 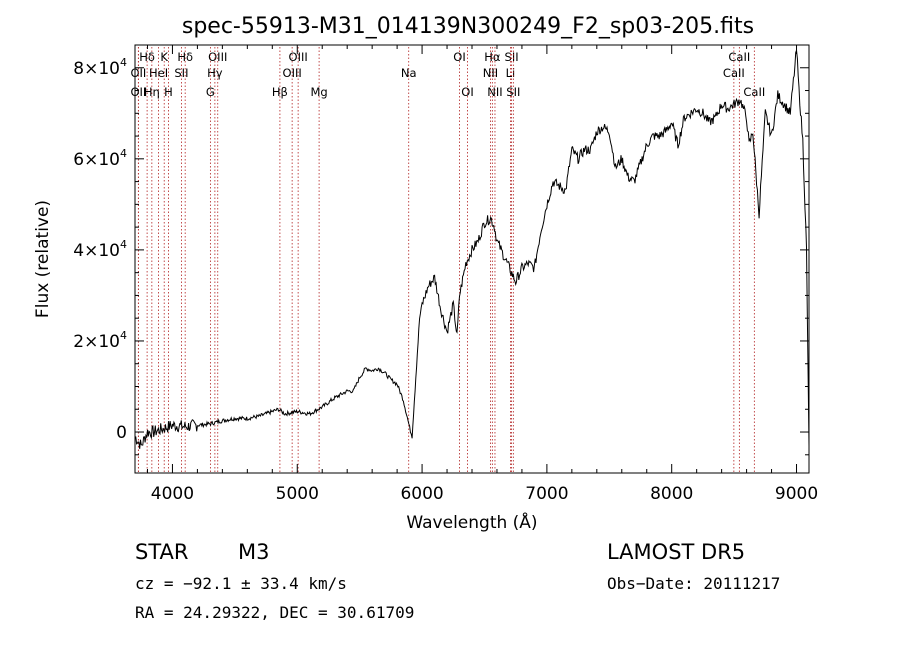 I want to click on observation-date: Obs−Date: 20111217, so click(x=694, y=583).